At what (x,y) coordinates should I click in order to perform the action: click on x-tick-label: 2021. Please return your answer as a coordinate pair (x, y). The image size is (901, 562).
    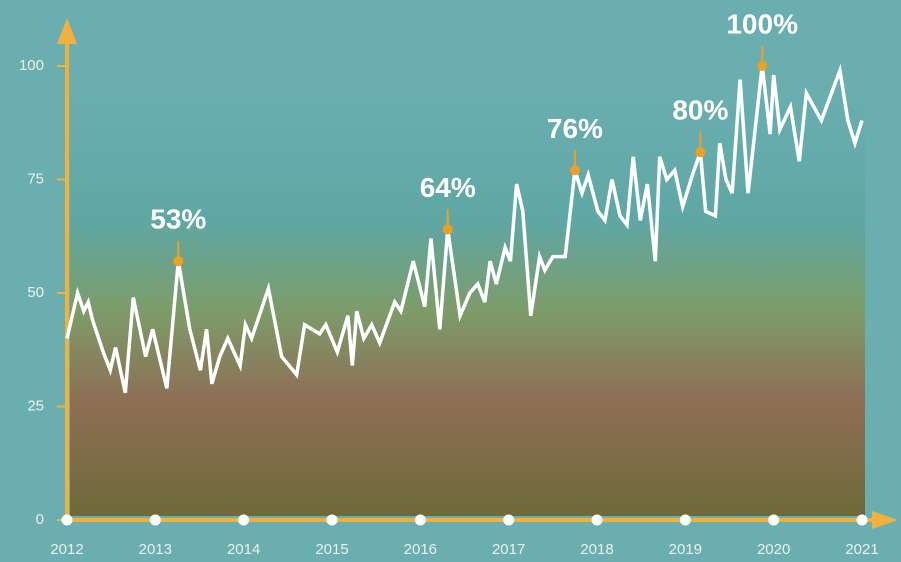
    Looking at the image, I should click on (861, 549).